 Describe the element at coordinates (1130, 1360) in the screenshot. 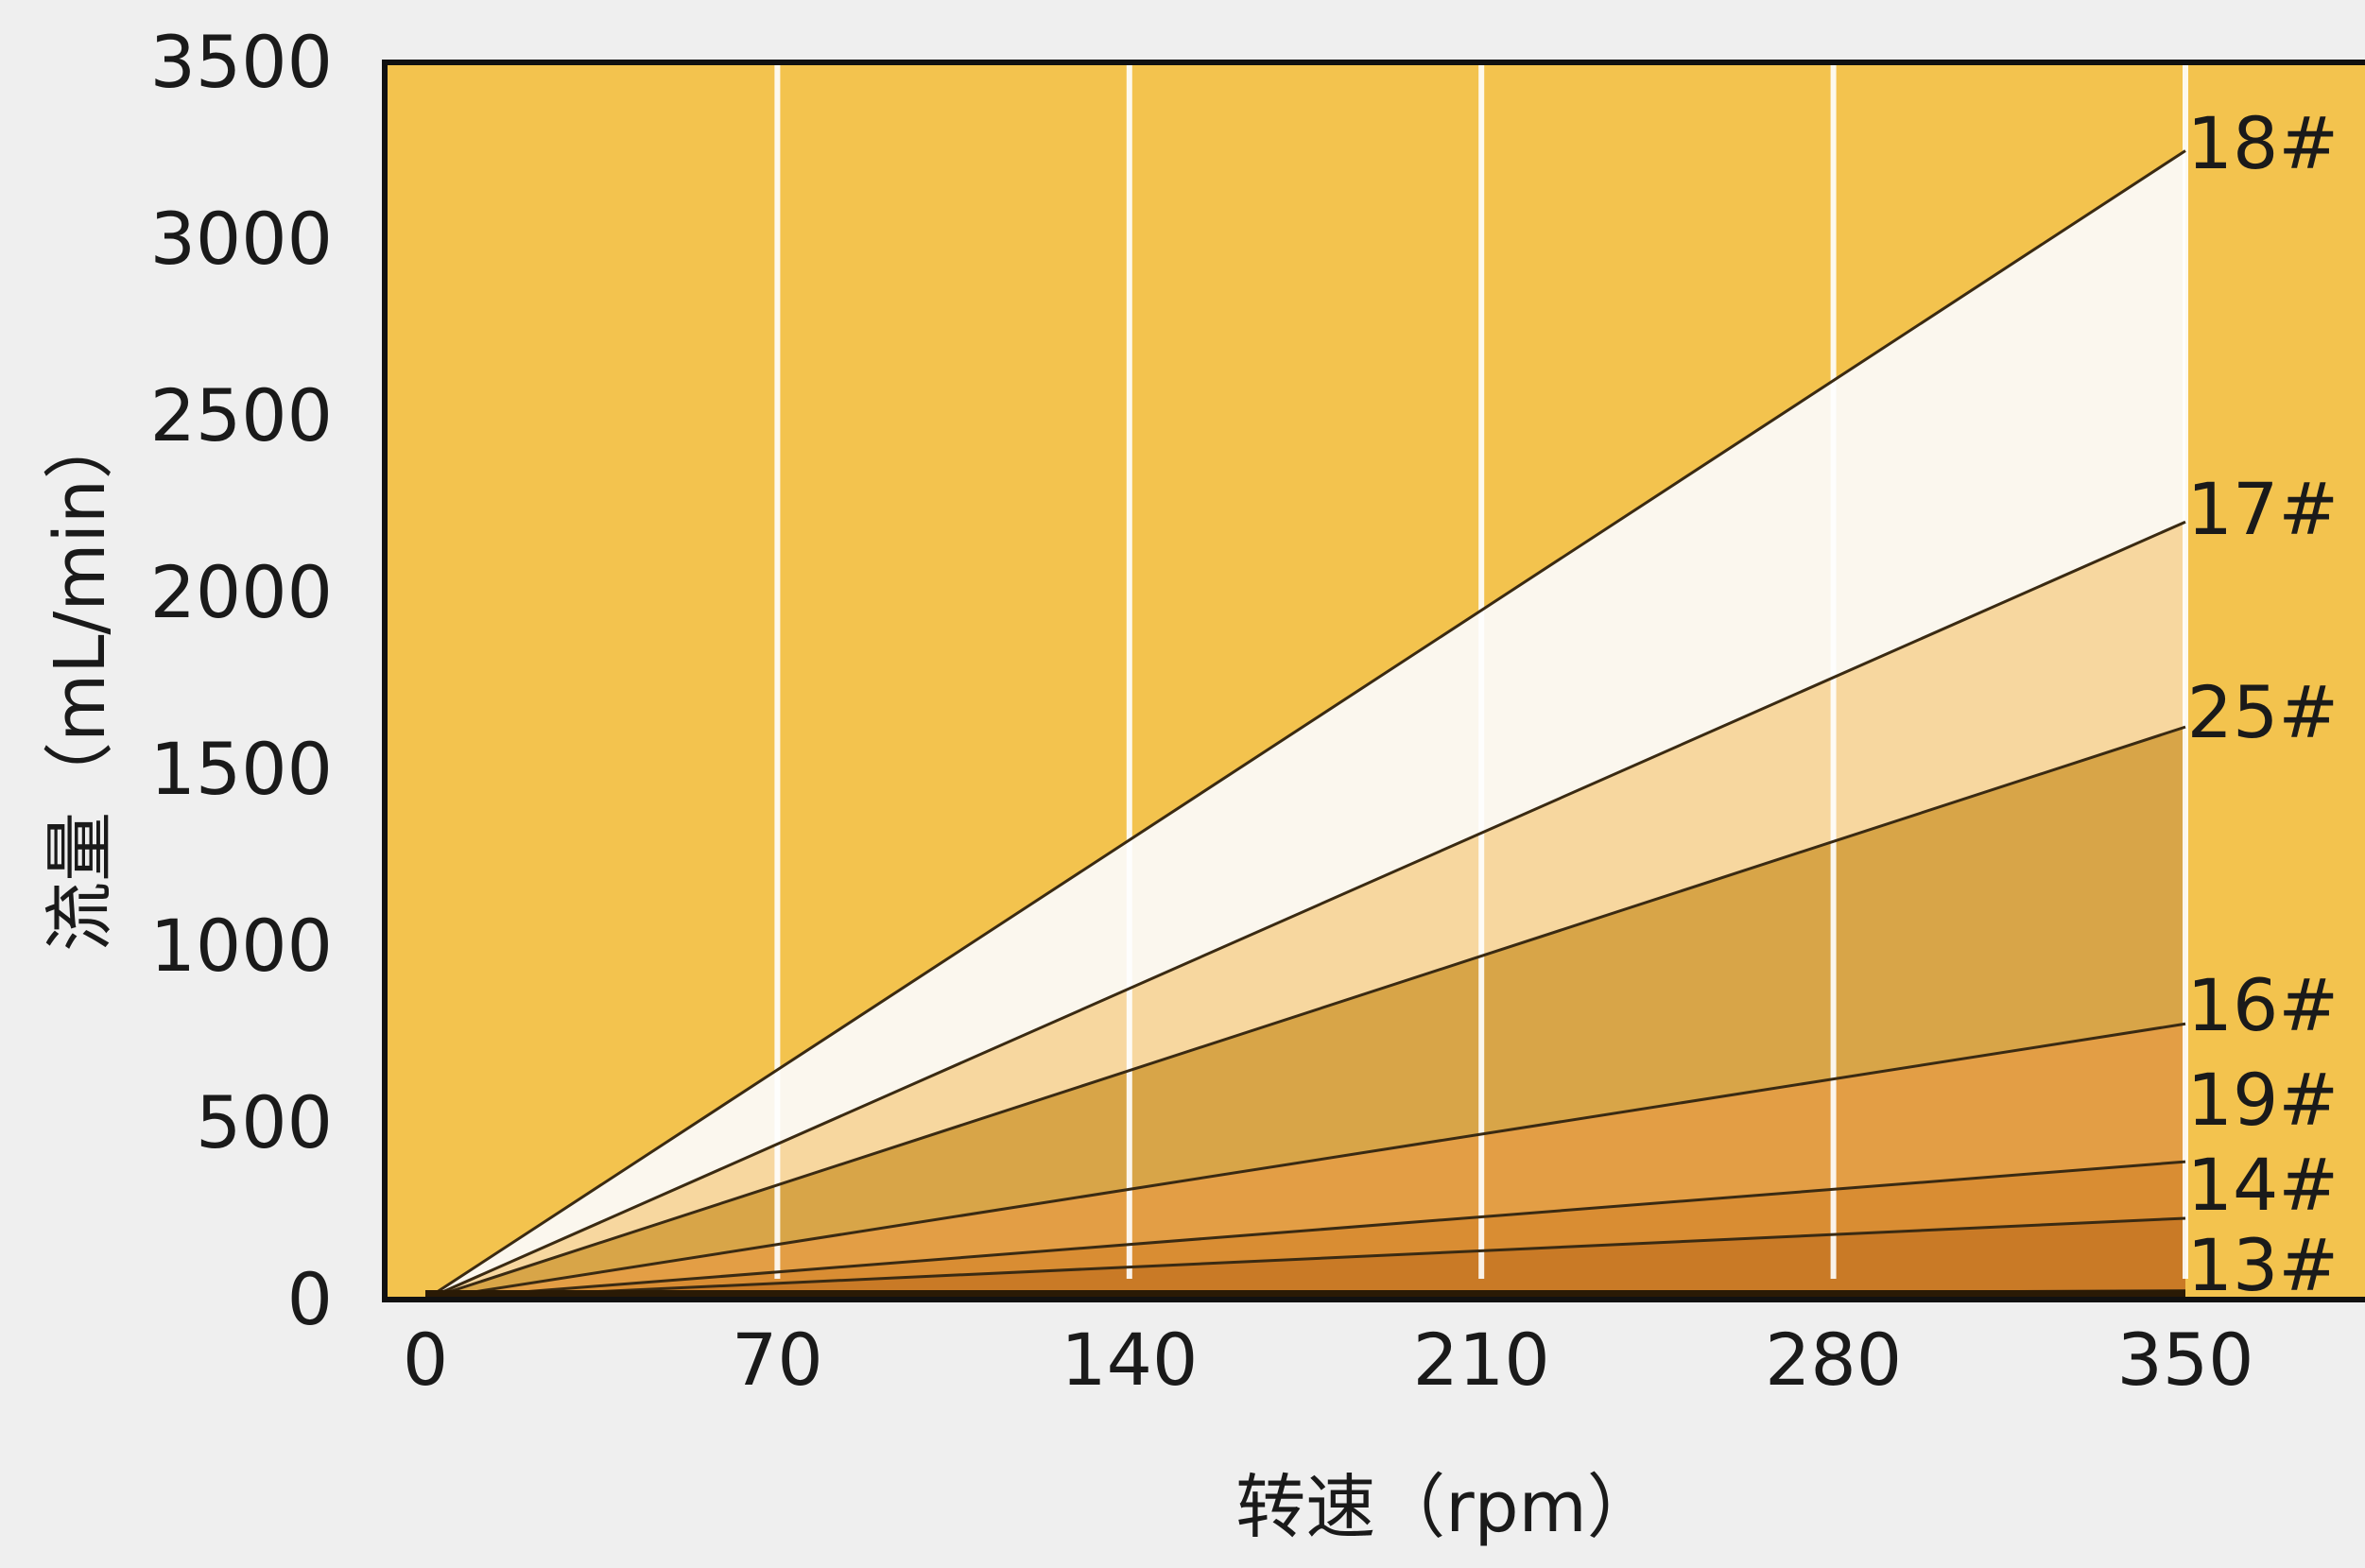

I see `x-tick-140: 140` at that location.